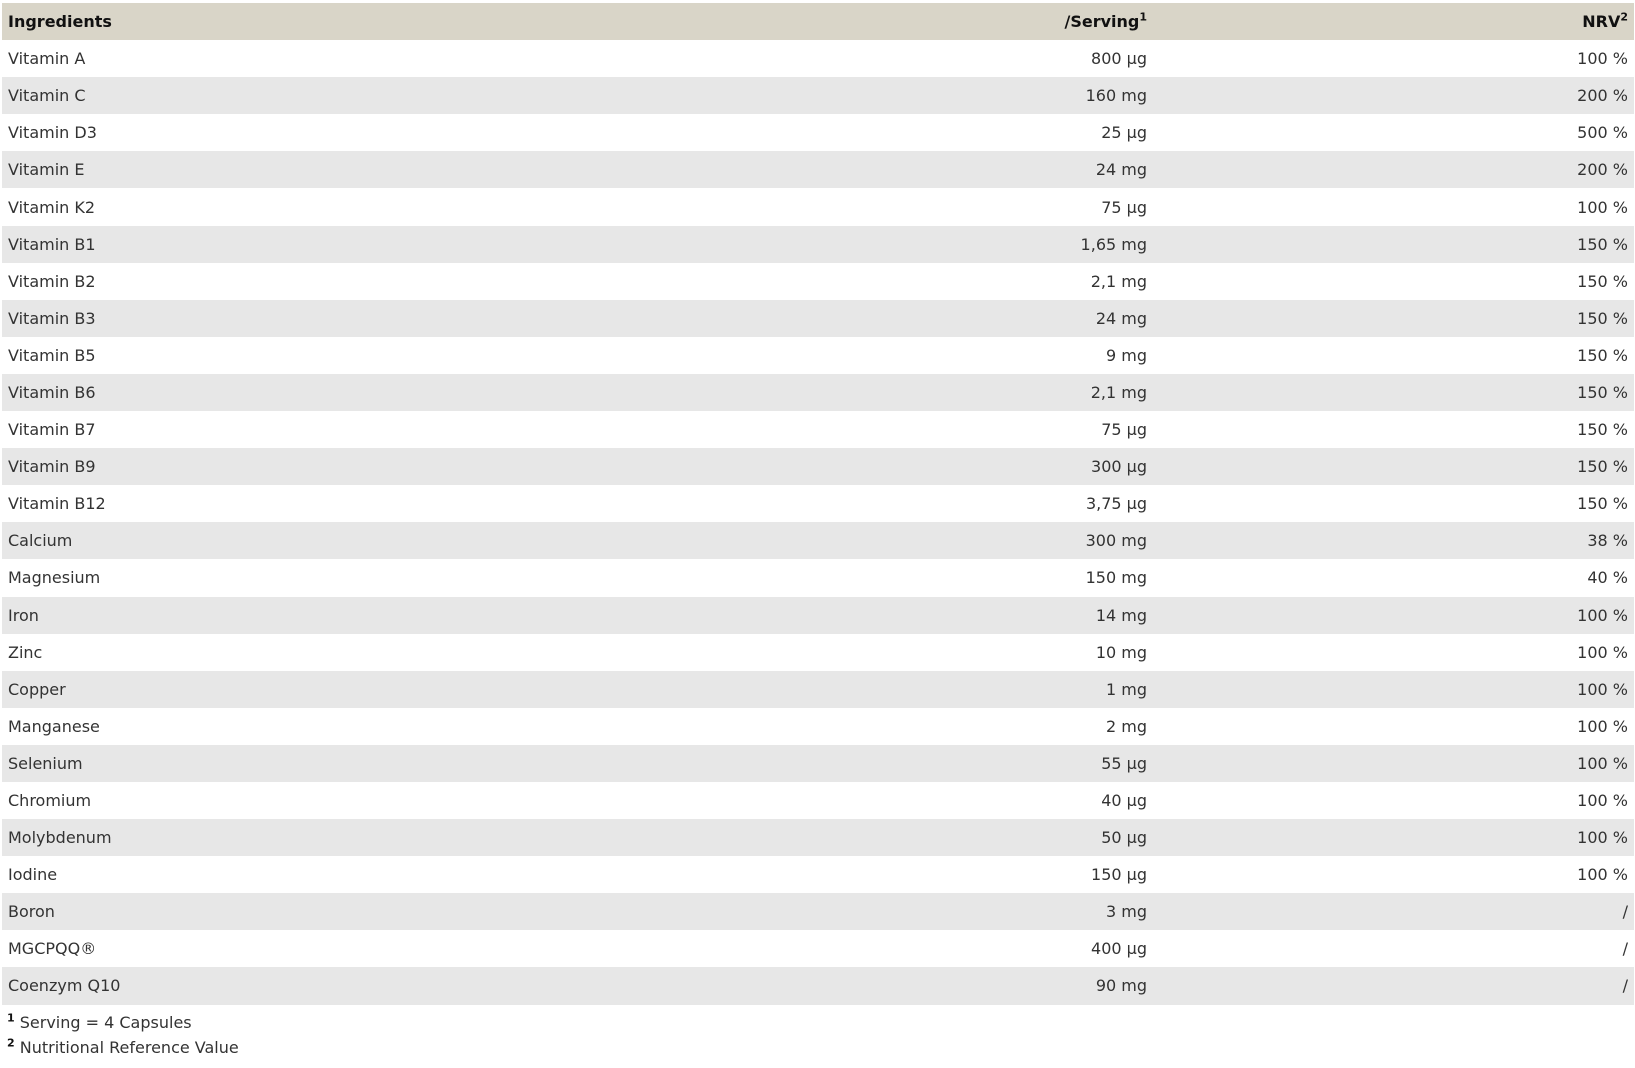 The width and height of the screenshot is (1635, 1068). What do you see at coordinates (1126, 726) in the screenshot?
I see `serving-amount: 2 mg` at bounding box center [1126, 726].